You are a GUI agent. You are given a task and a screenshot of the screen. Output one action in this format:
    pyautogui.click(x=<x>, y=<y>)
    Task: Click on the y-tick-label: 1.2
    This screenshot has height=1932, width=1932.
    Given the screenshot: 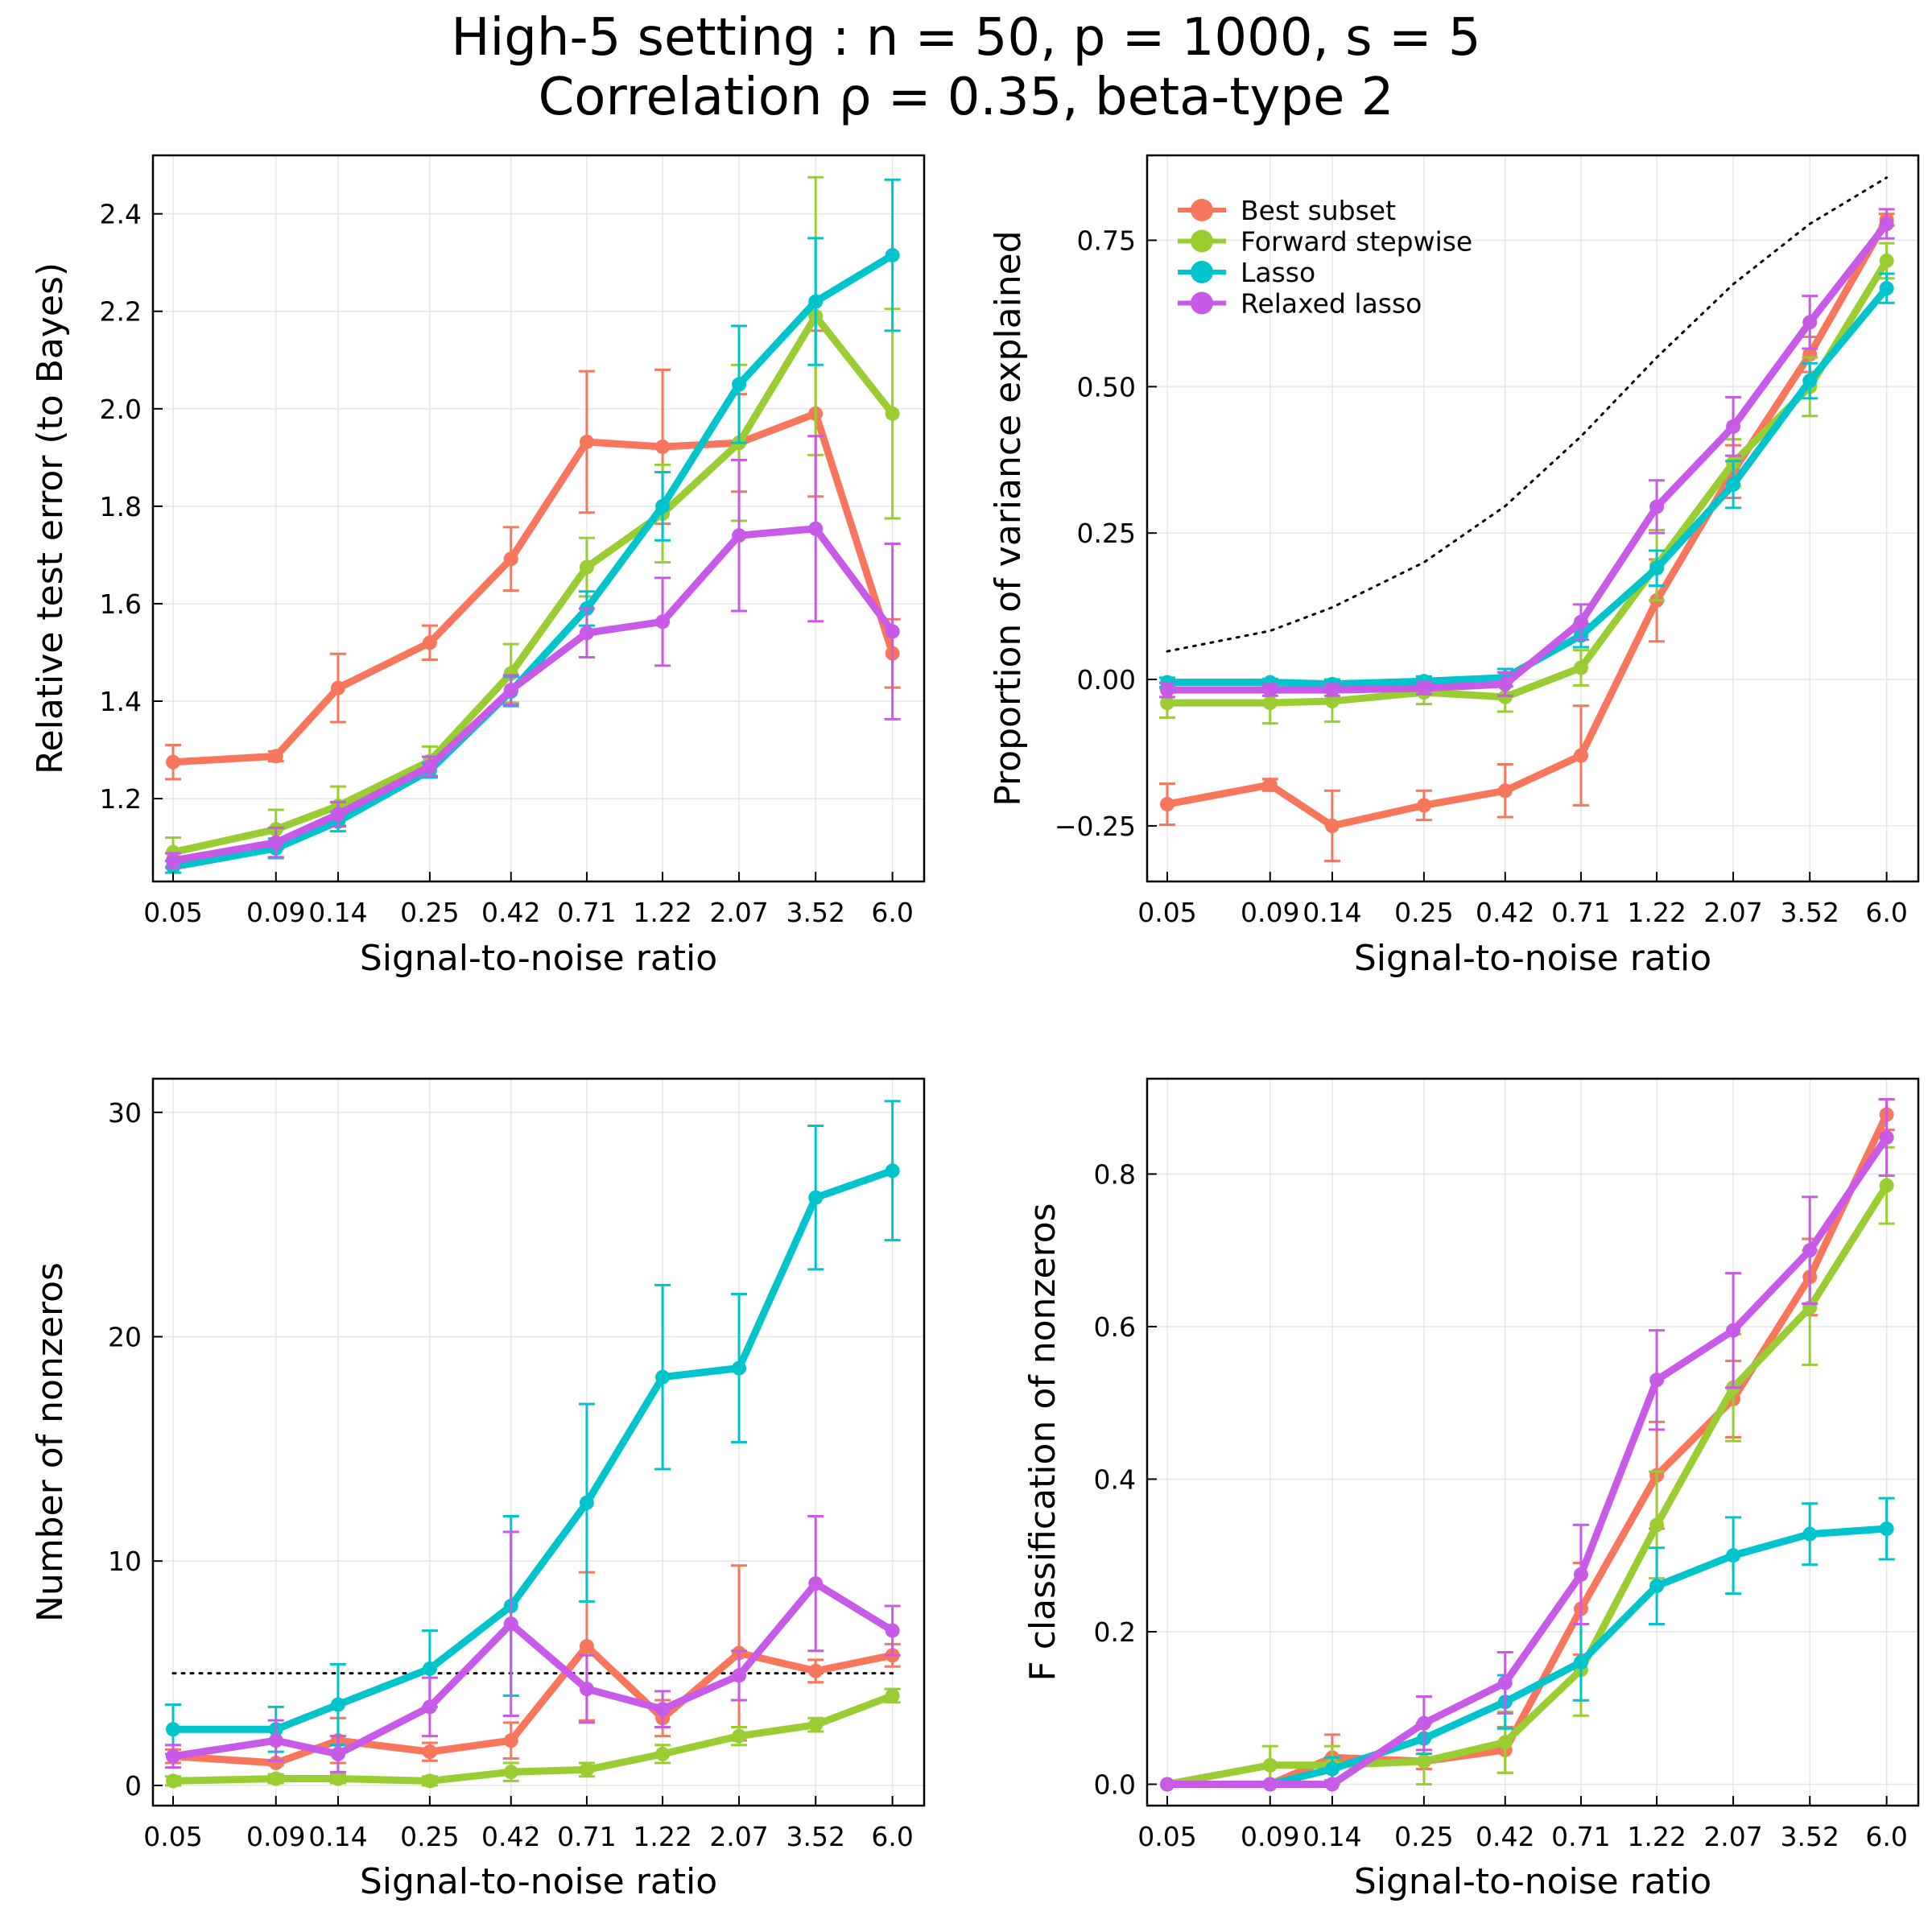 What is the action you would take?
    pyautogui.click(x=121, y=799)
    